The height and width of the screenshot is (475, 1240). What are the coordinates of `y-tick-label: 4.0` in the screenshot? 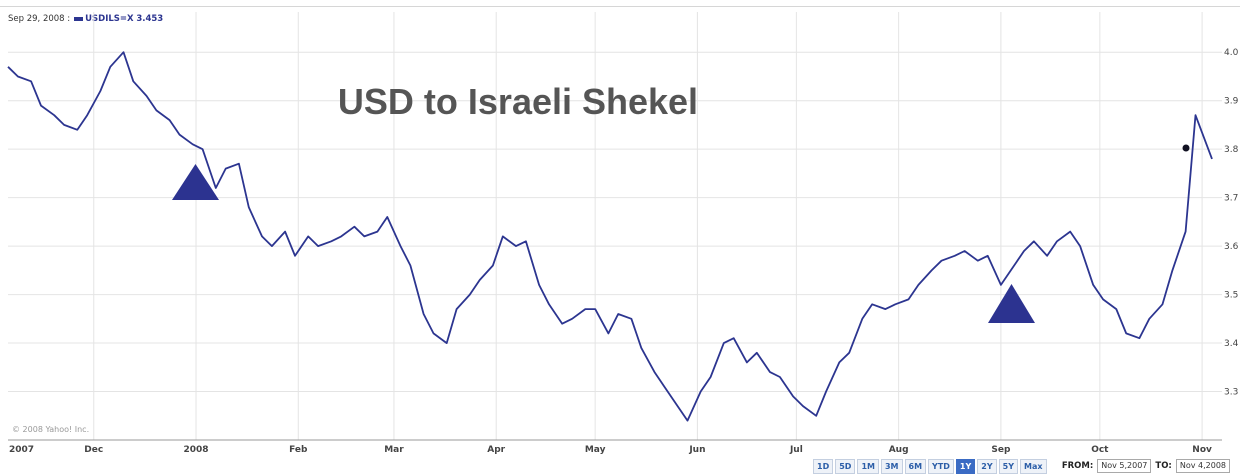 It's located at (1231, 53).